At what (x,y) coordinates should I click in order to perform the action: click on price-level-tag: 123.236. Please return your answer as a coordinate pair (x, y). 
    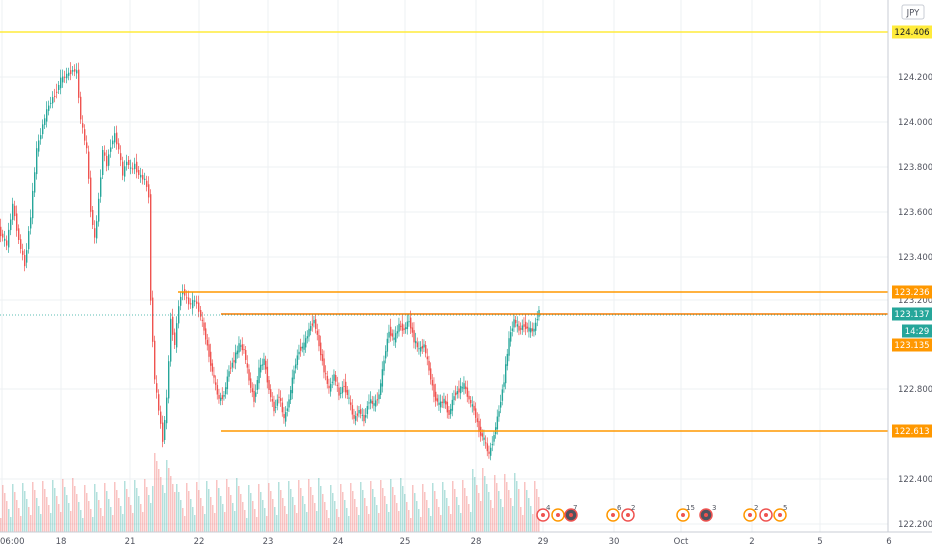
    Looking at the image, I should click on (912, 292).